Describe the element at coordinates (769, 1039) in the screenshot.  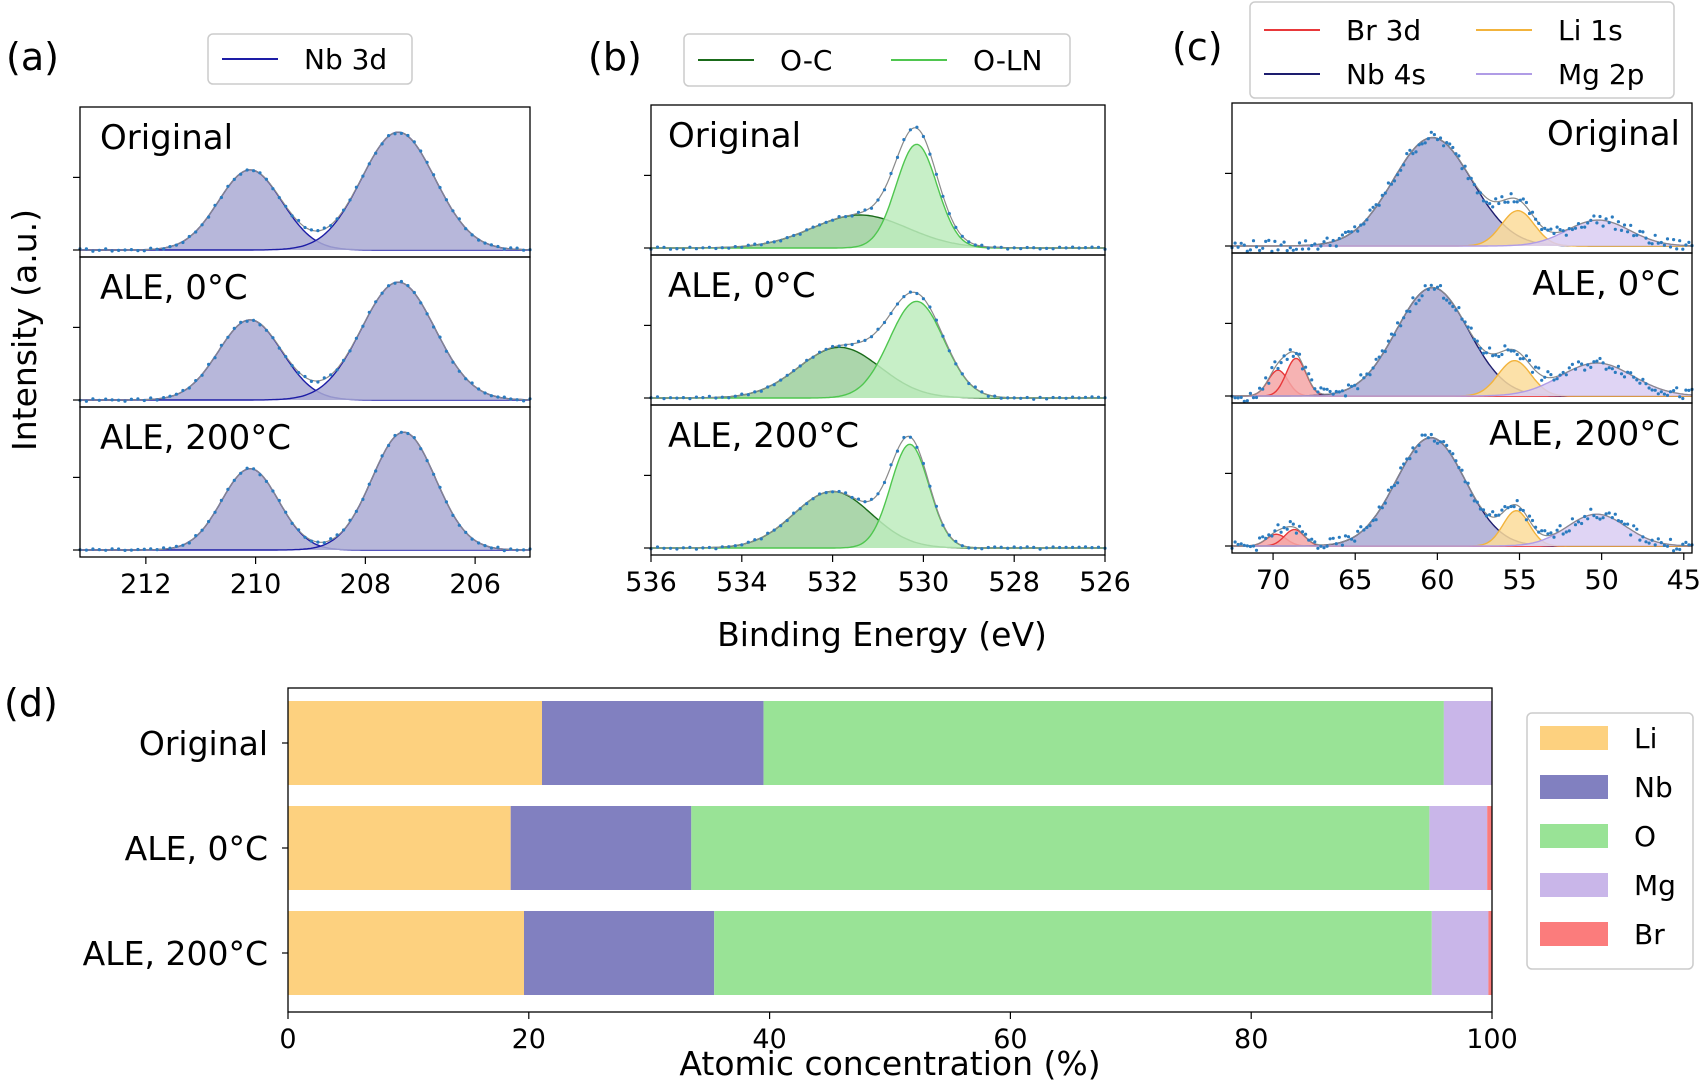
I see `x-tick-label: 40` at that location.